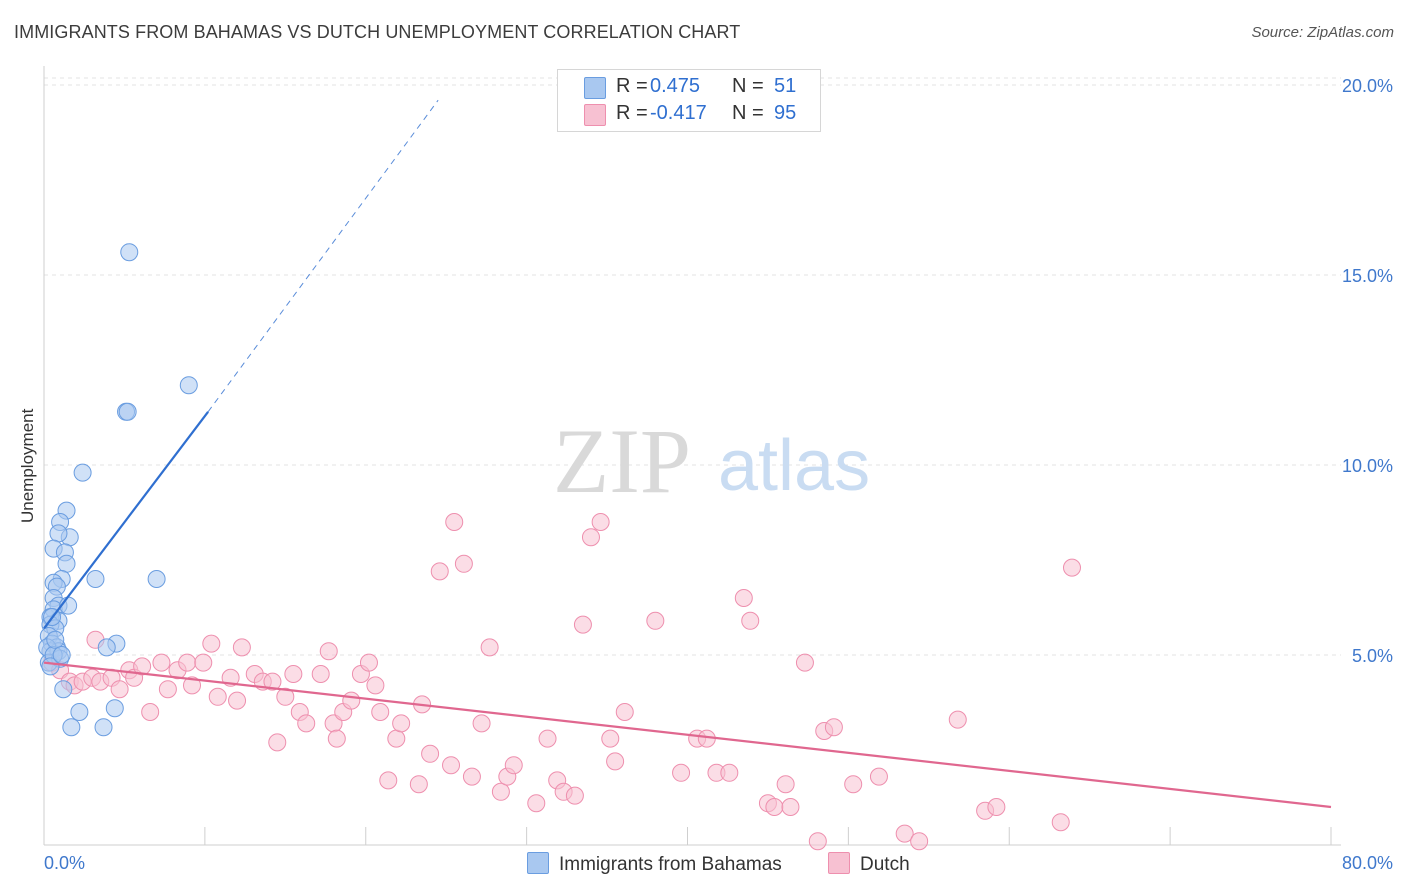 The width and height of the screenshot is (1406, 892). I want to click on legend-r-label: R =, so click(632, 86).